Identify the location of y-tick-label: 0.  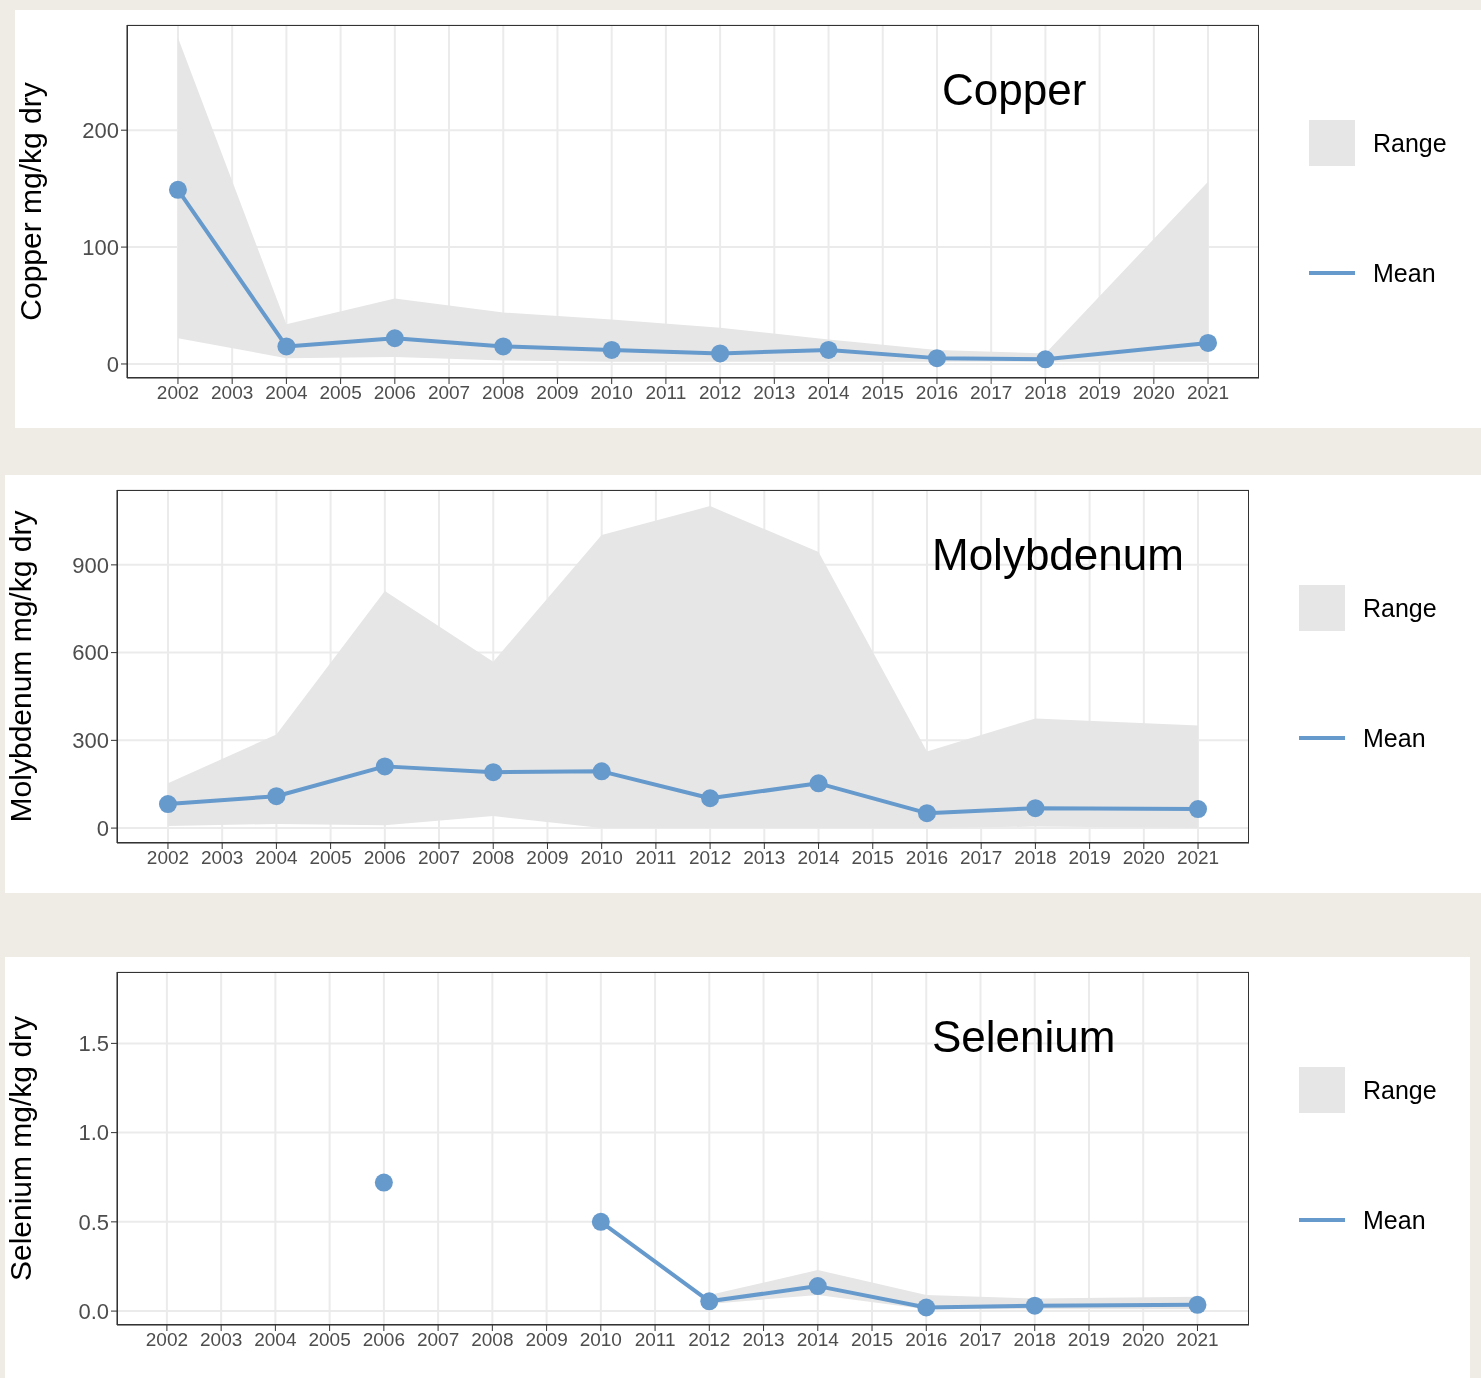
(112, 364).